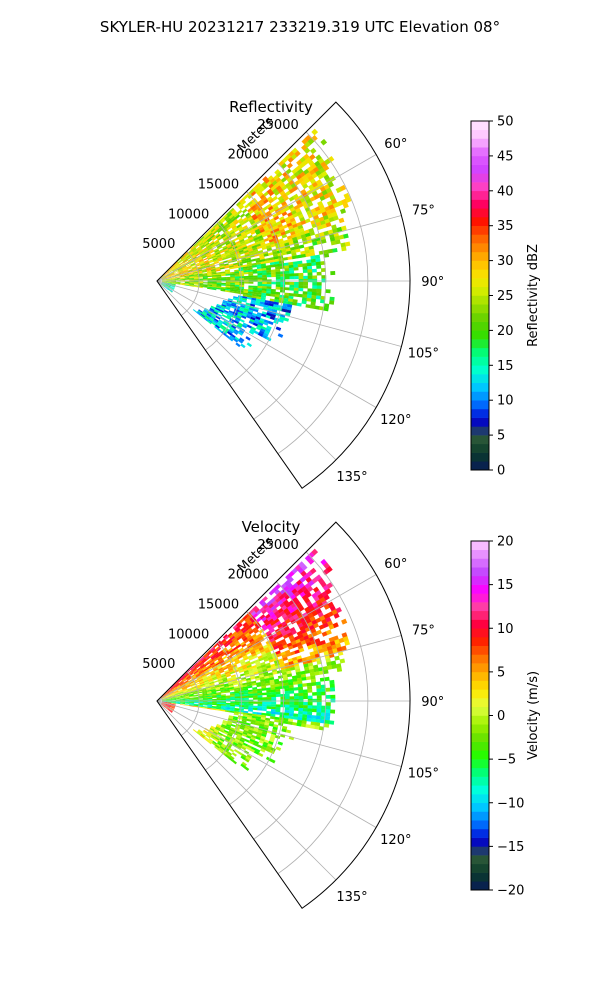  Describe the element at coordinates (158, 664) in the screenshot. I see `radial-tick-label: 5000` at that location.